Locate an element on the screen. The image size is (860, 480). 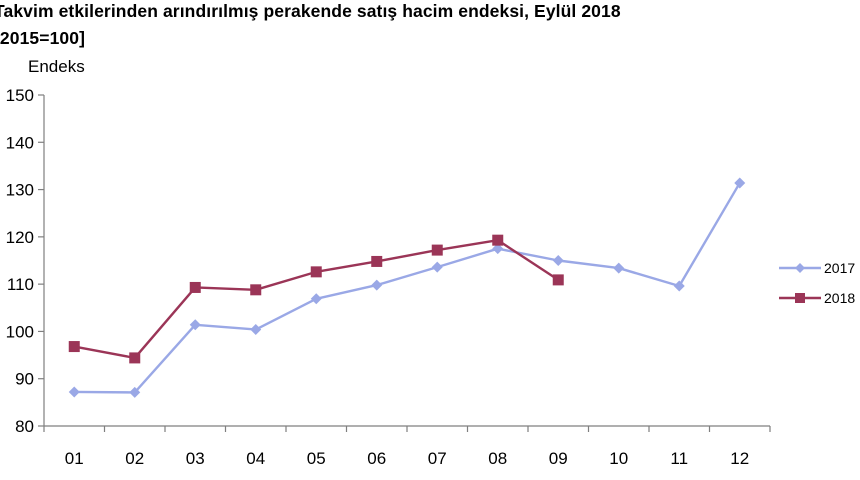
chart-legend: 2017 2018 is located at coordinates (817, 283).